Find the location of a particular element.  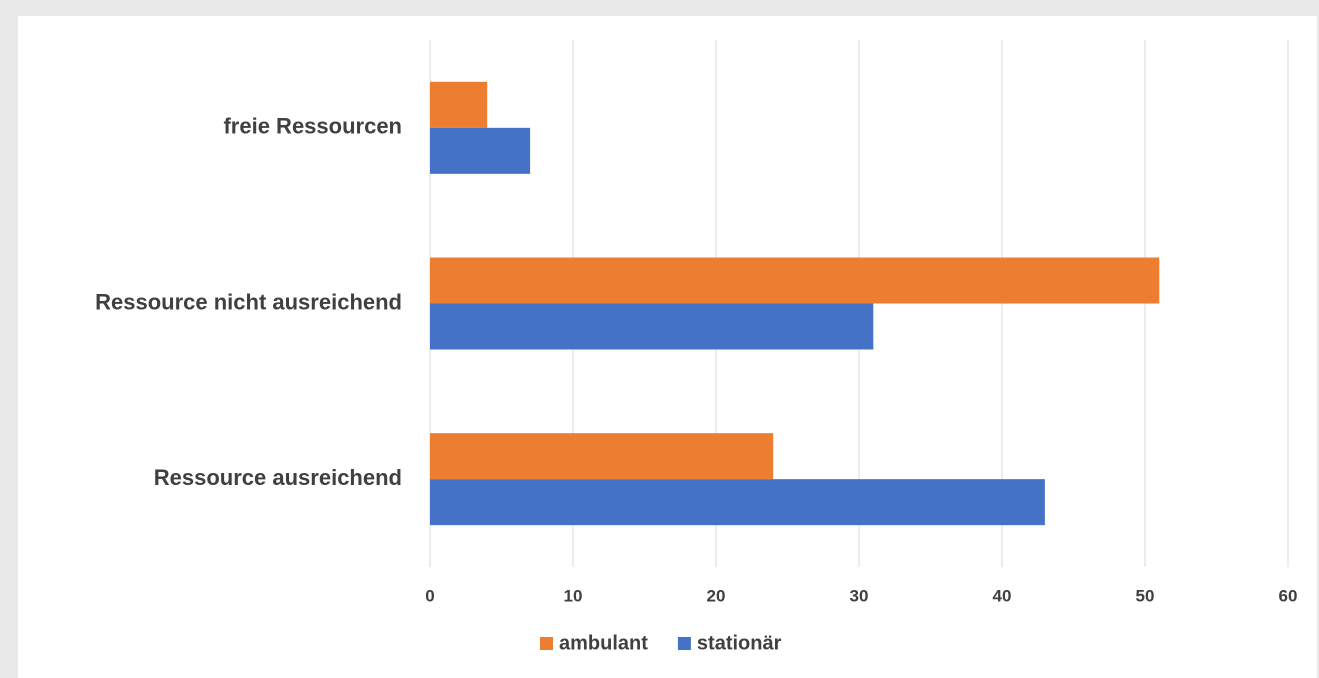

x-tick-label: 40 is located at coordinates (1002, 595).